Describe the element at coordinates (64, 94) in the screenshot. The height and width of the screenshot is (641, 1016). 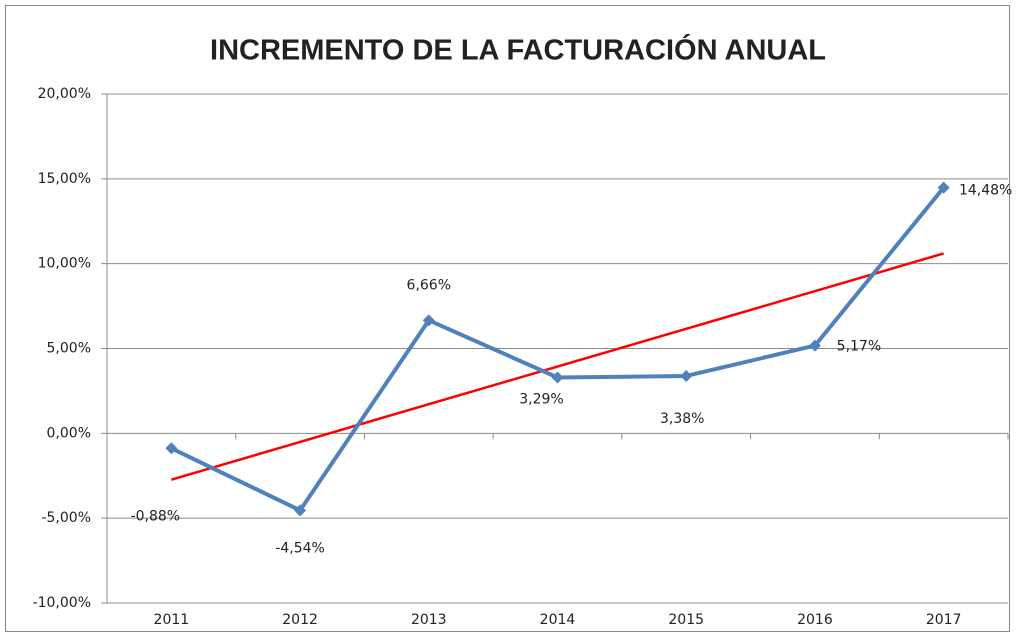
I see `y-tick-label: 20,00%` at that location.